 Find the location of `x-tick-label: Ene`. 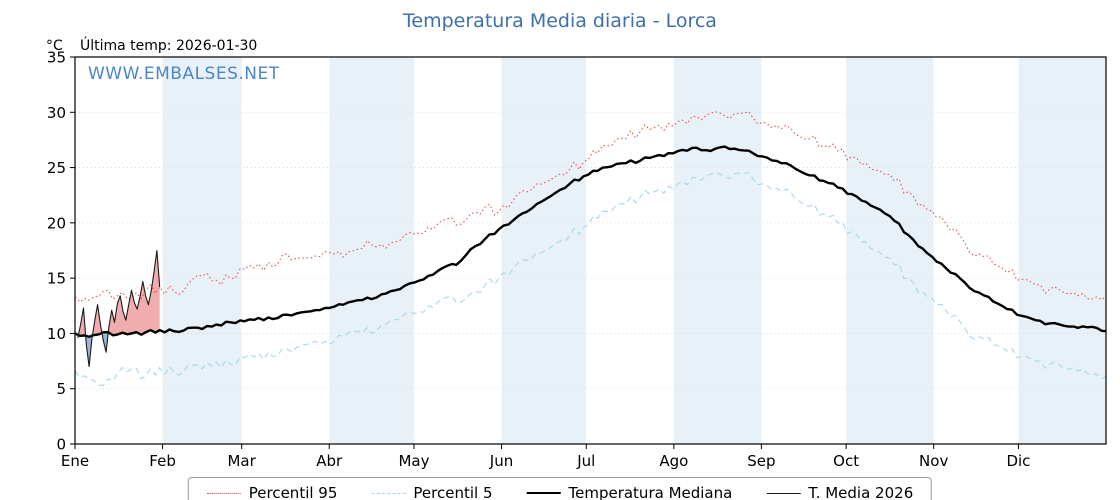

x-tick-label: Ene is located at coordinates (75, 461).